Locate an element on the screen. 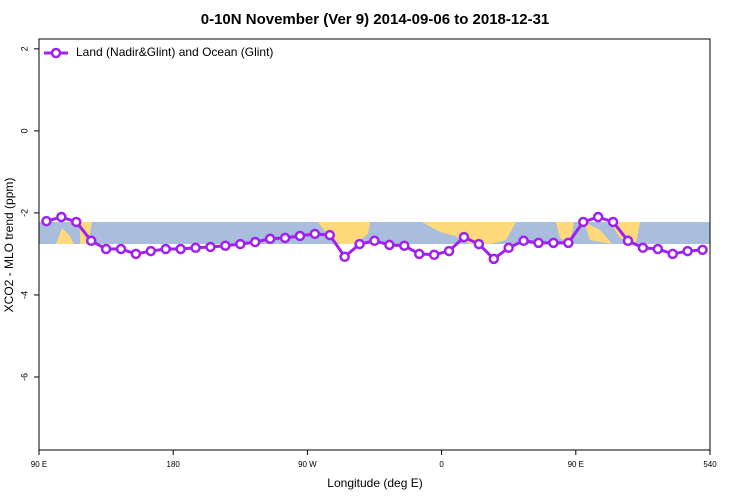  legend: Land (Nadir&Glint) and Ocean (Glint) is located at coordinates (166, 53).